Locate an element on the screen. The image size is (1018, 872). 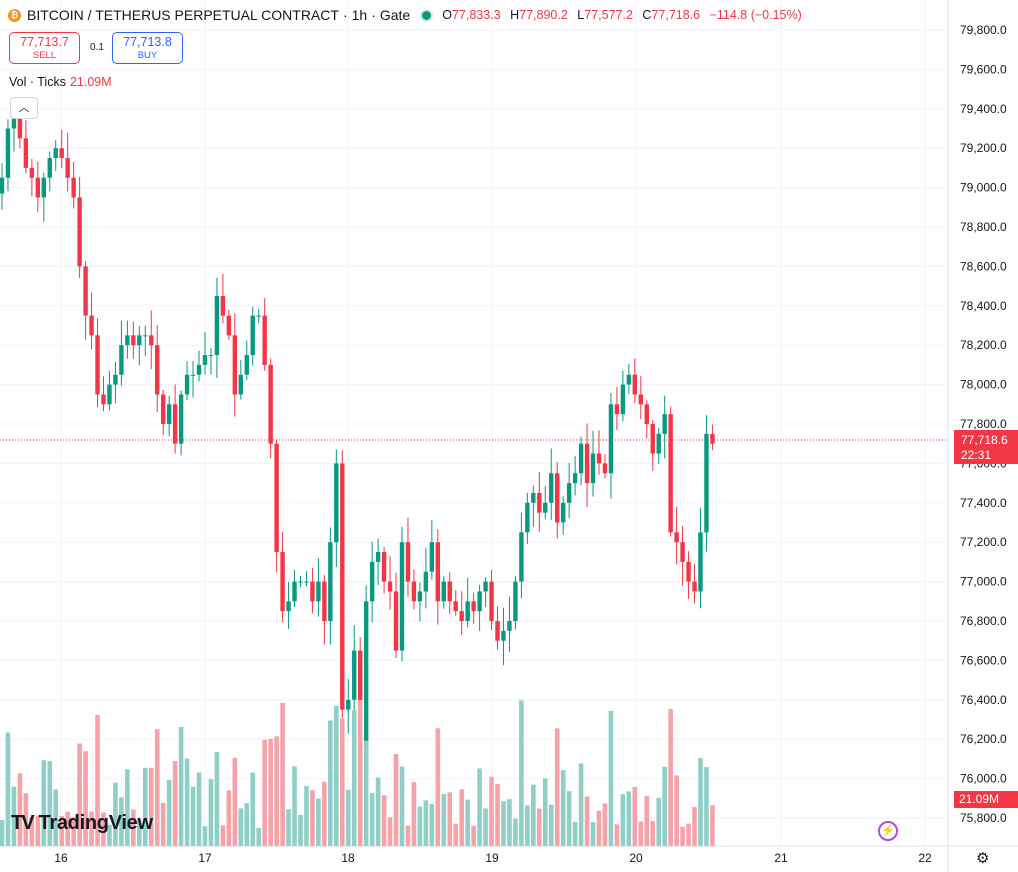
y-tick-label: 76,200.0 is located at coordinates (983, 739).